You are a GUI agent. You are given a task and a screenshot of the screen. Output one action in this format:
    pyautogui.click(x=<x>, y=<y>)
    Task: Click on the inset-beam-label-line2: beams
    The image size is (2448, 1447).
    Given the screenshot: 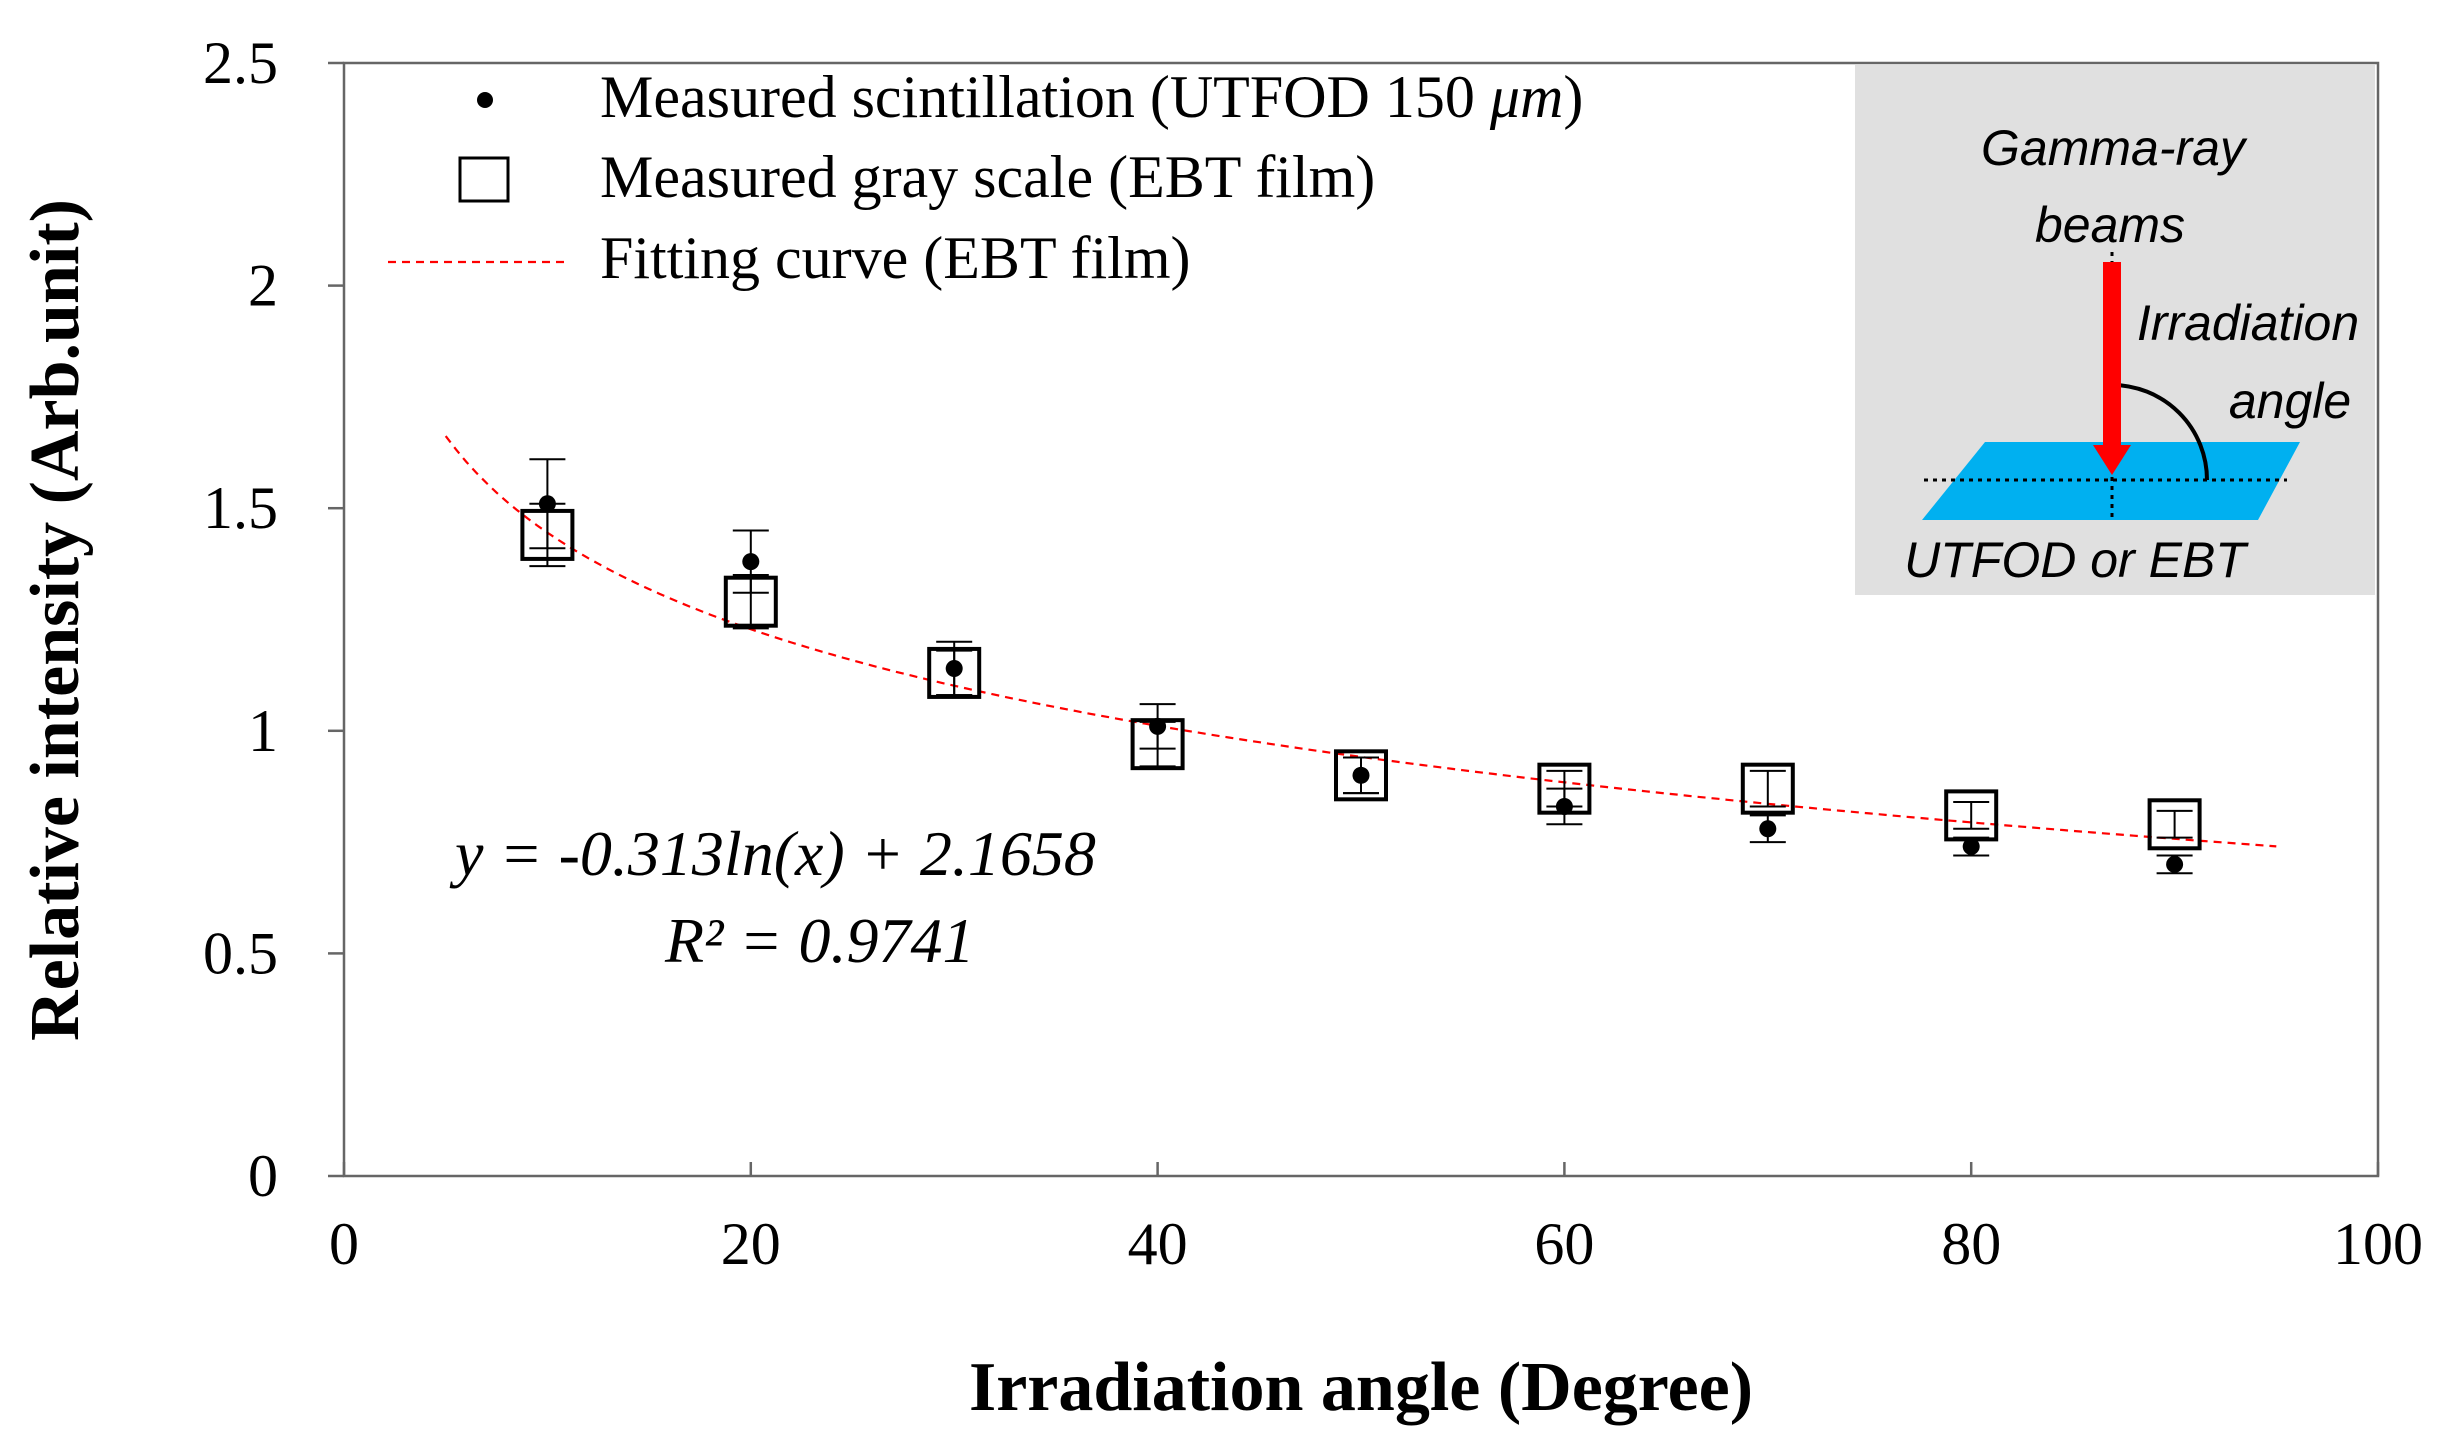 What is the action you would take?
    pyautogui.click(x=2110, y=225)
    